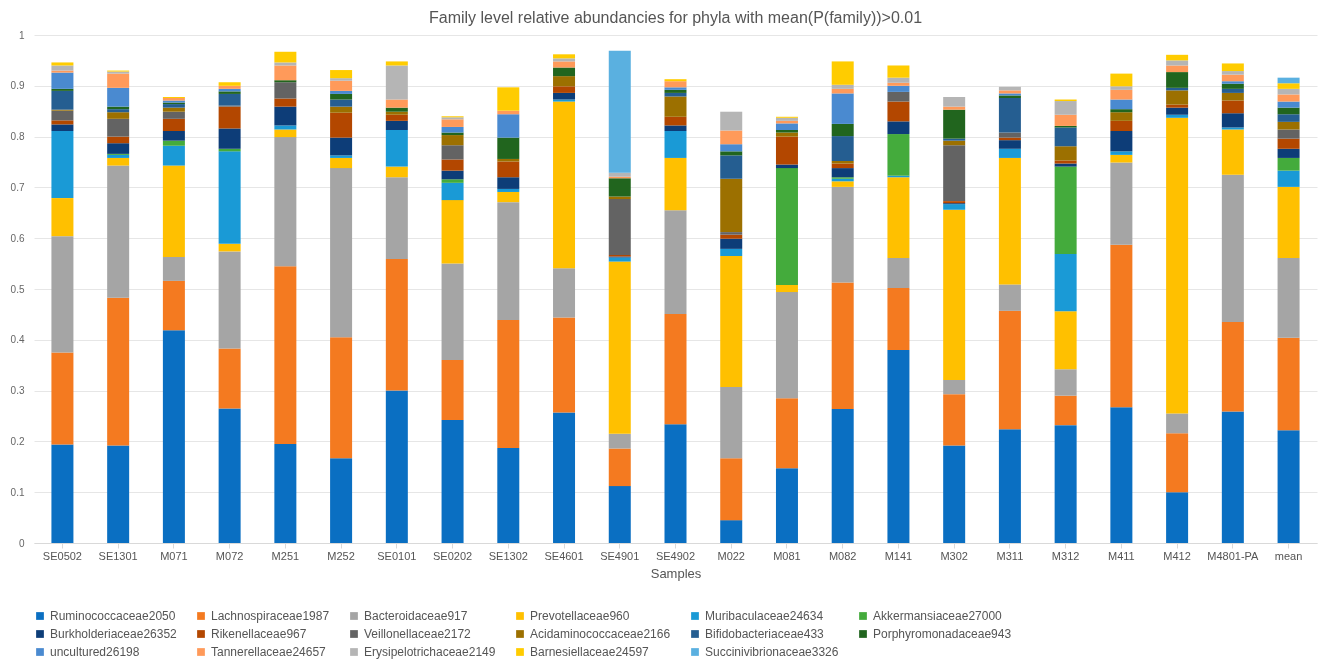 Image resolution: width=1327 pixels, height=668 pixels. I want to click on y-tick-label: 0.8, so click(17, 137).